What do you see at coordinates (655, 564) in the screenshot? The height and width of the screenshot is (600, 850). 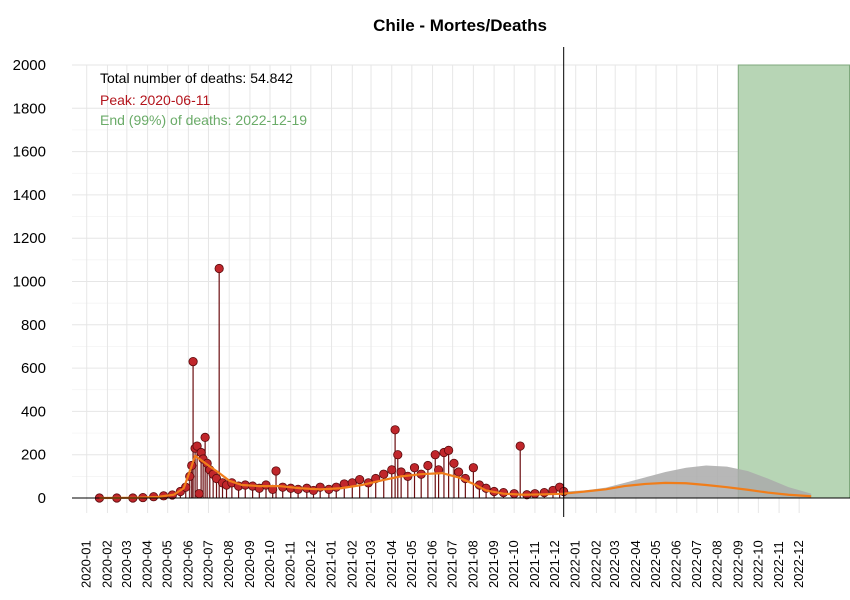 I see `x-tick-label: 2022-05` at bounding box center [655, 564].